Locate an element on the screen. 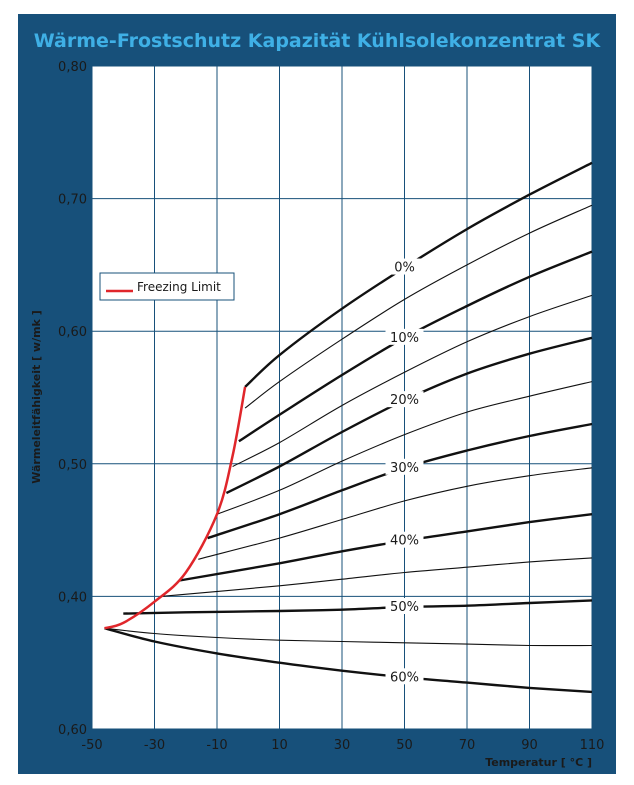 The image size is (634, 785). series-label: 0% is located at coordinates (404, 268).